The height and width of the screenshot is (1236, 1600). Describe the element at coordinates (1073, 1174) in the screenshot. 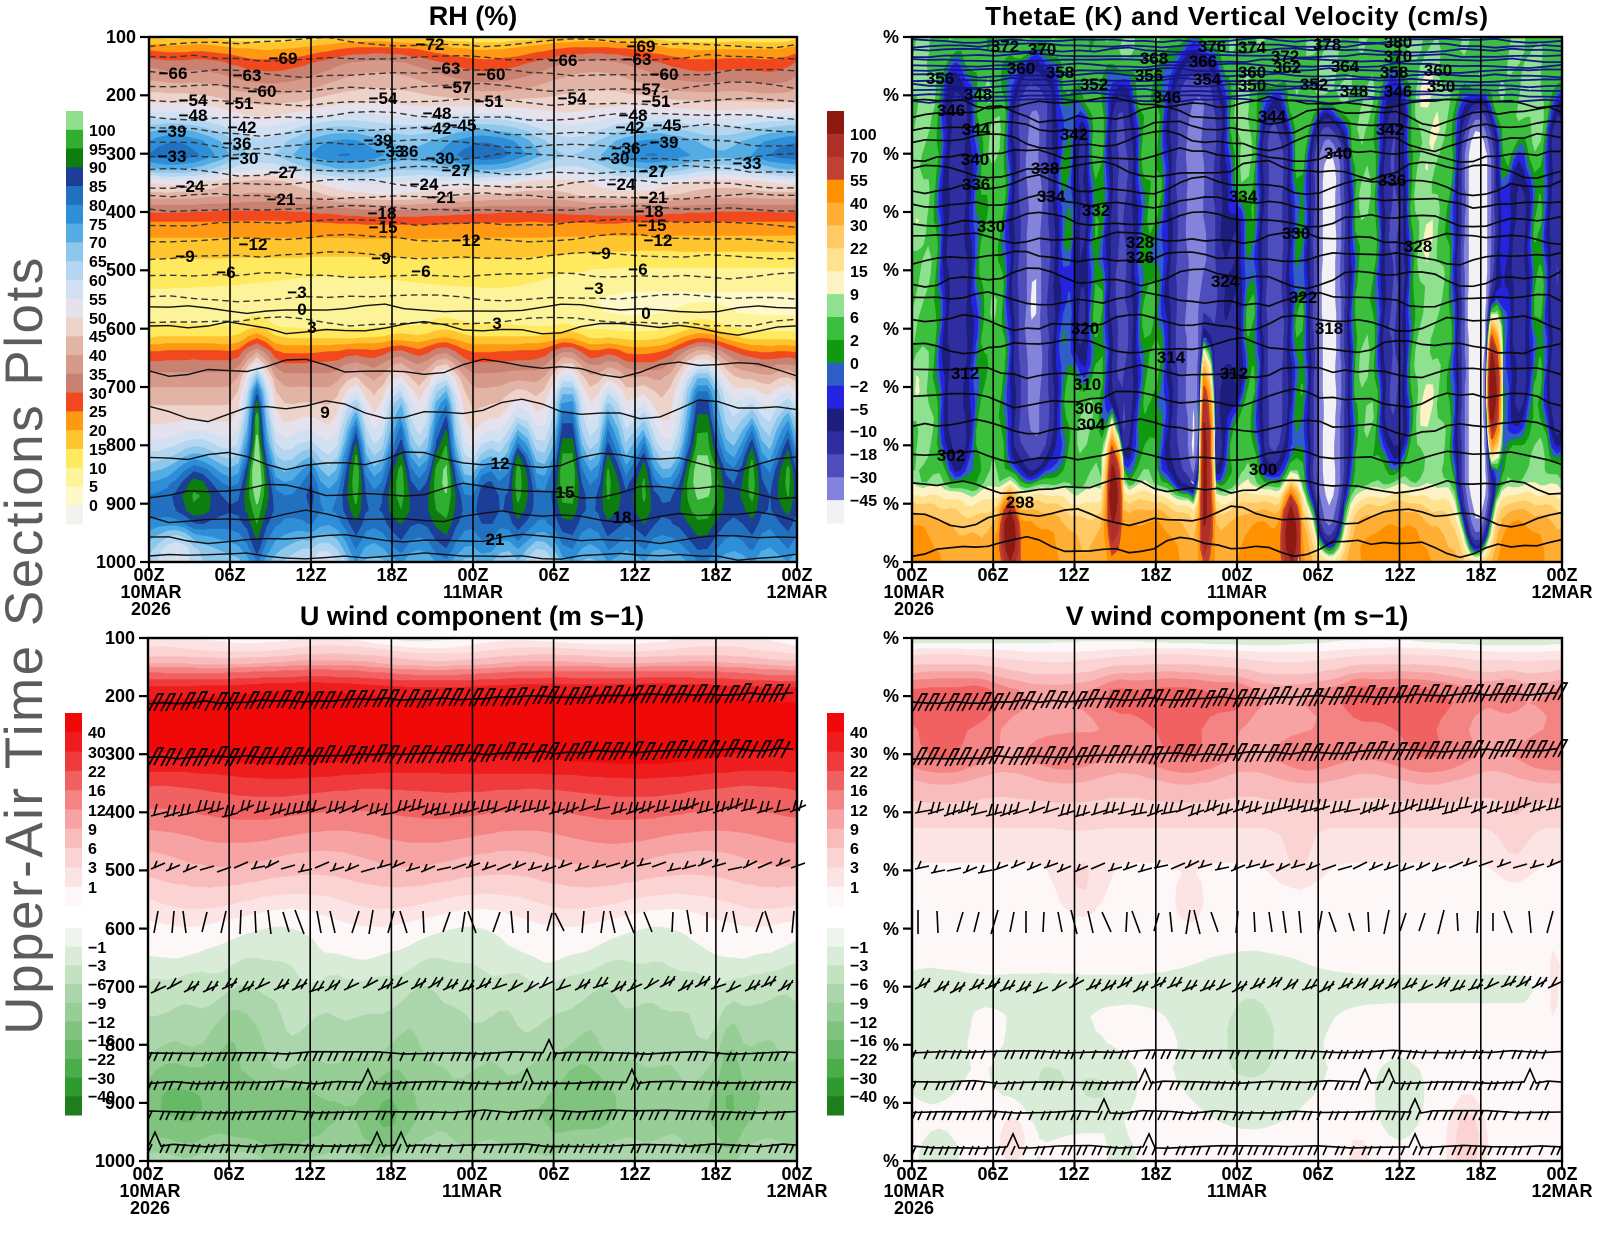

I see `svg-text: 12Z` at that location.